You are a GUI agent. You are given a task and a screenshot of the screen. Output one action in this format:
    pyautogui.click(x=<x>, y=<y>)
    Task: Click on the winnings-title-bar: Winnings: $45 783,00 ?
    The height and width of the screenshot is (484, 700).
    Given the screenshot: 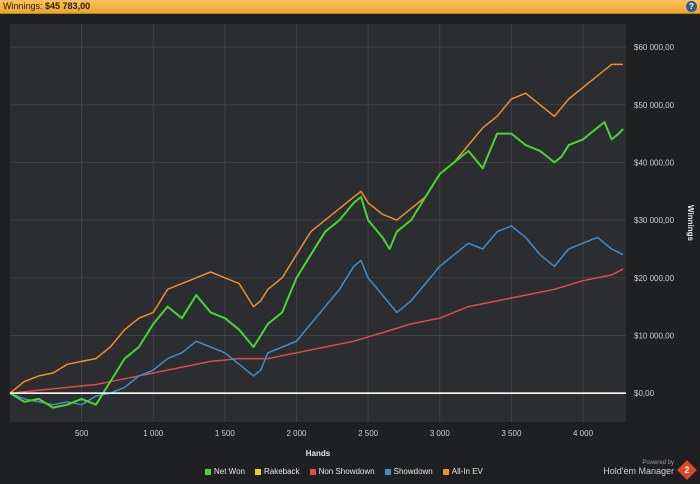 What is the action you would take?
    pyautogui.click(x=350, y=7)
    